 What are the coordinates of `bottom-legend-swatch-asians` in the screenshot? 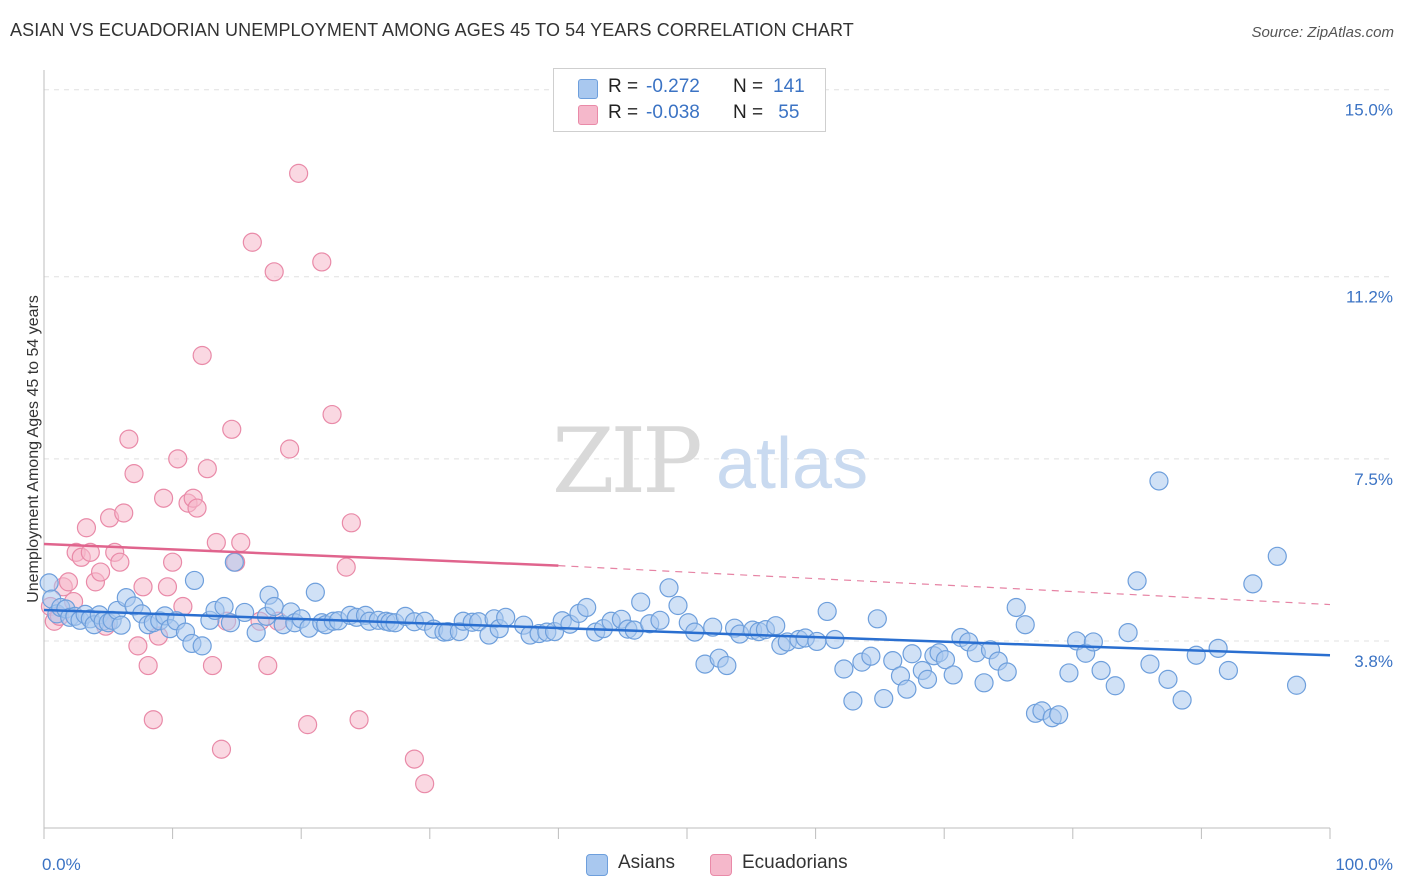 It's located at (597, 865).